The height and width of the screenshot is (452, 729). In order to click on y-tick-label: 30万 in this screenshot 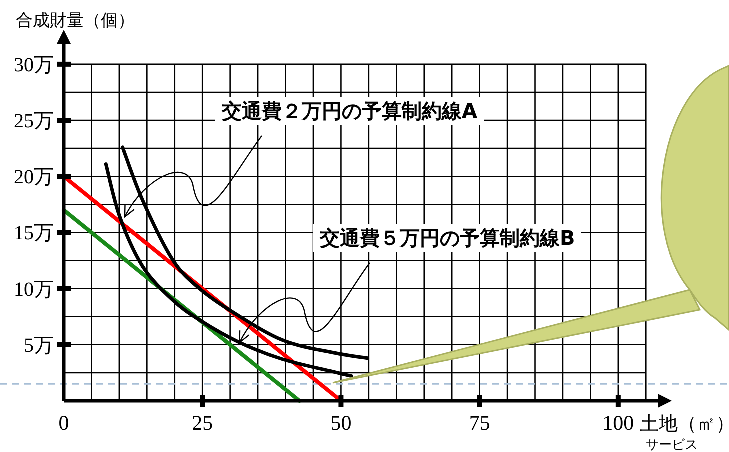, I will do `click(34, 65)`.